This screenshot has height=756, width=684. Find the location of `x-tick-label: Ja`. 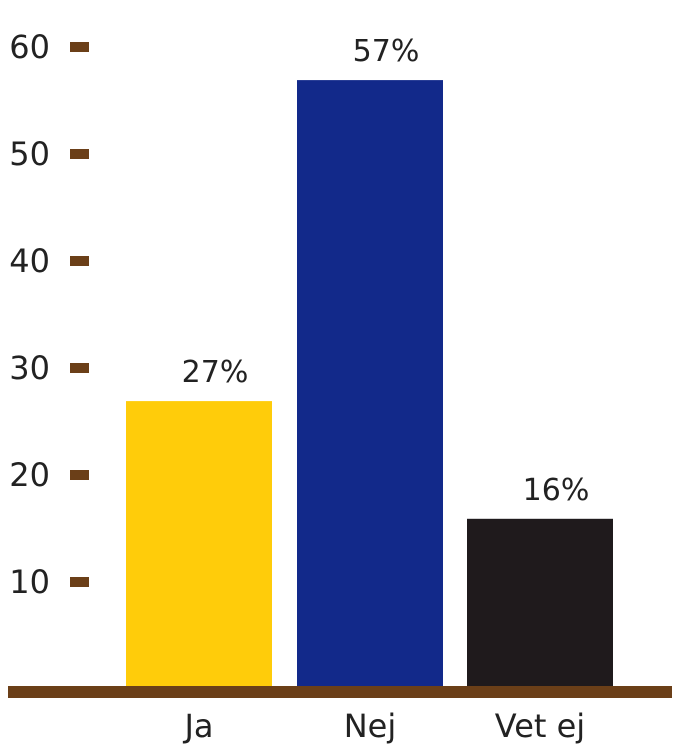

x-tick-label: Ja is located at coordinates (197, 726).